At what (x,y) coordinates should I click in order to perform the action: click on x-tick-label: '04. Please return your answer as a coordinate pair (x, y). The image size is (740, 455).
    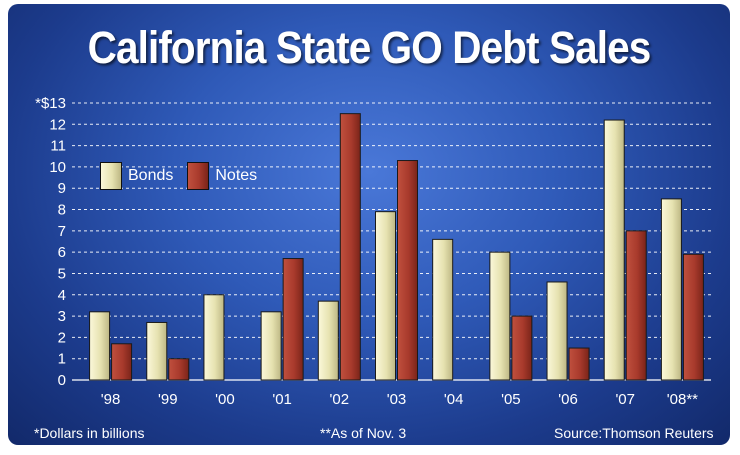
    Looking at the image, I should click on (454, 399).